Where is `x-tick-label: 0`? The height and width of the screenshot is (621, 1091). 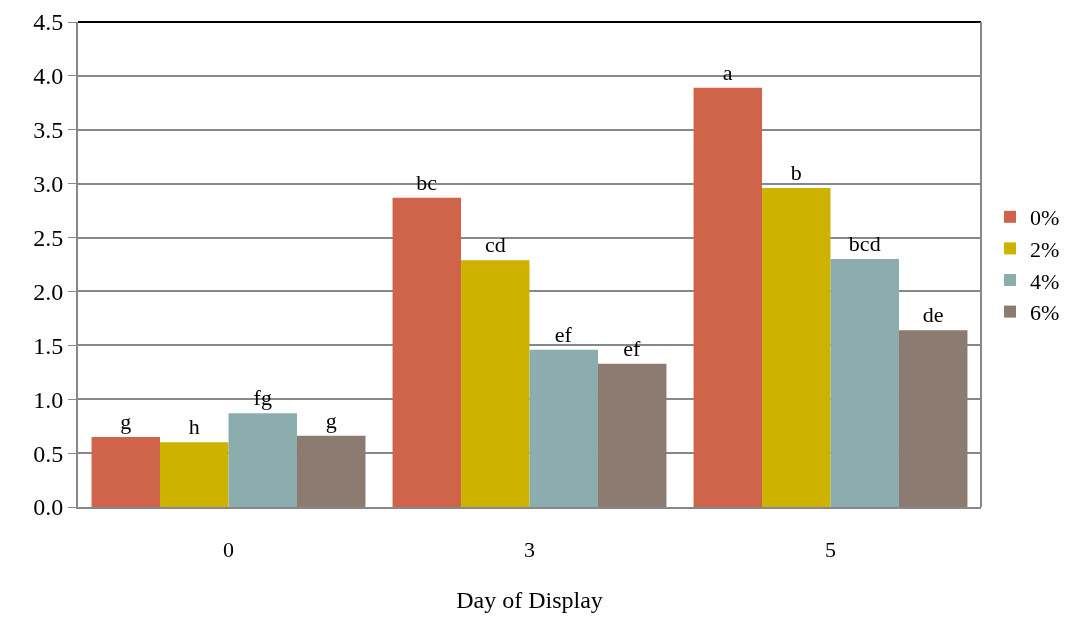 x-tick-label: 0 is located at coordinates (228, 550).